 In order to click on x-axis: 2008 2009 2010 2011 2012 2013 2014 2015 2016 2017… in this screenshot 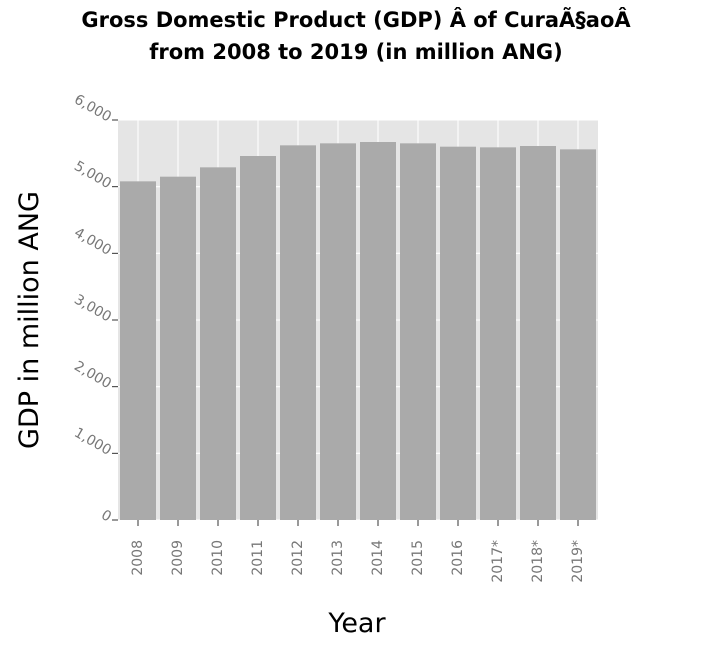, I will do `click(358, 551)`.